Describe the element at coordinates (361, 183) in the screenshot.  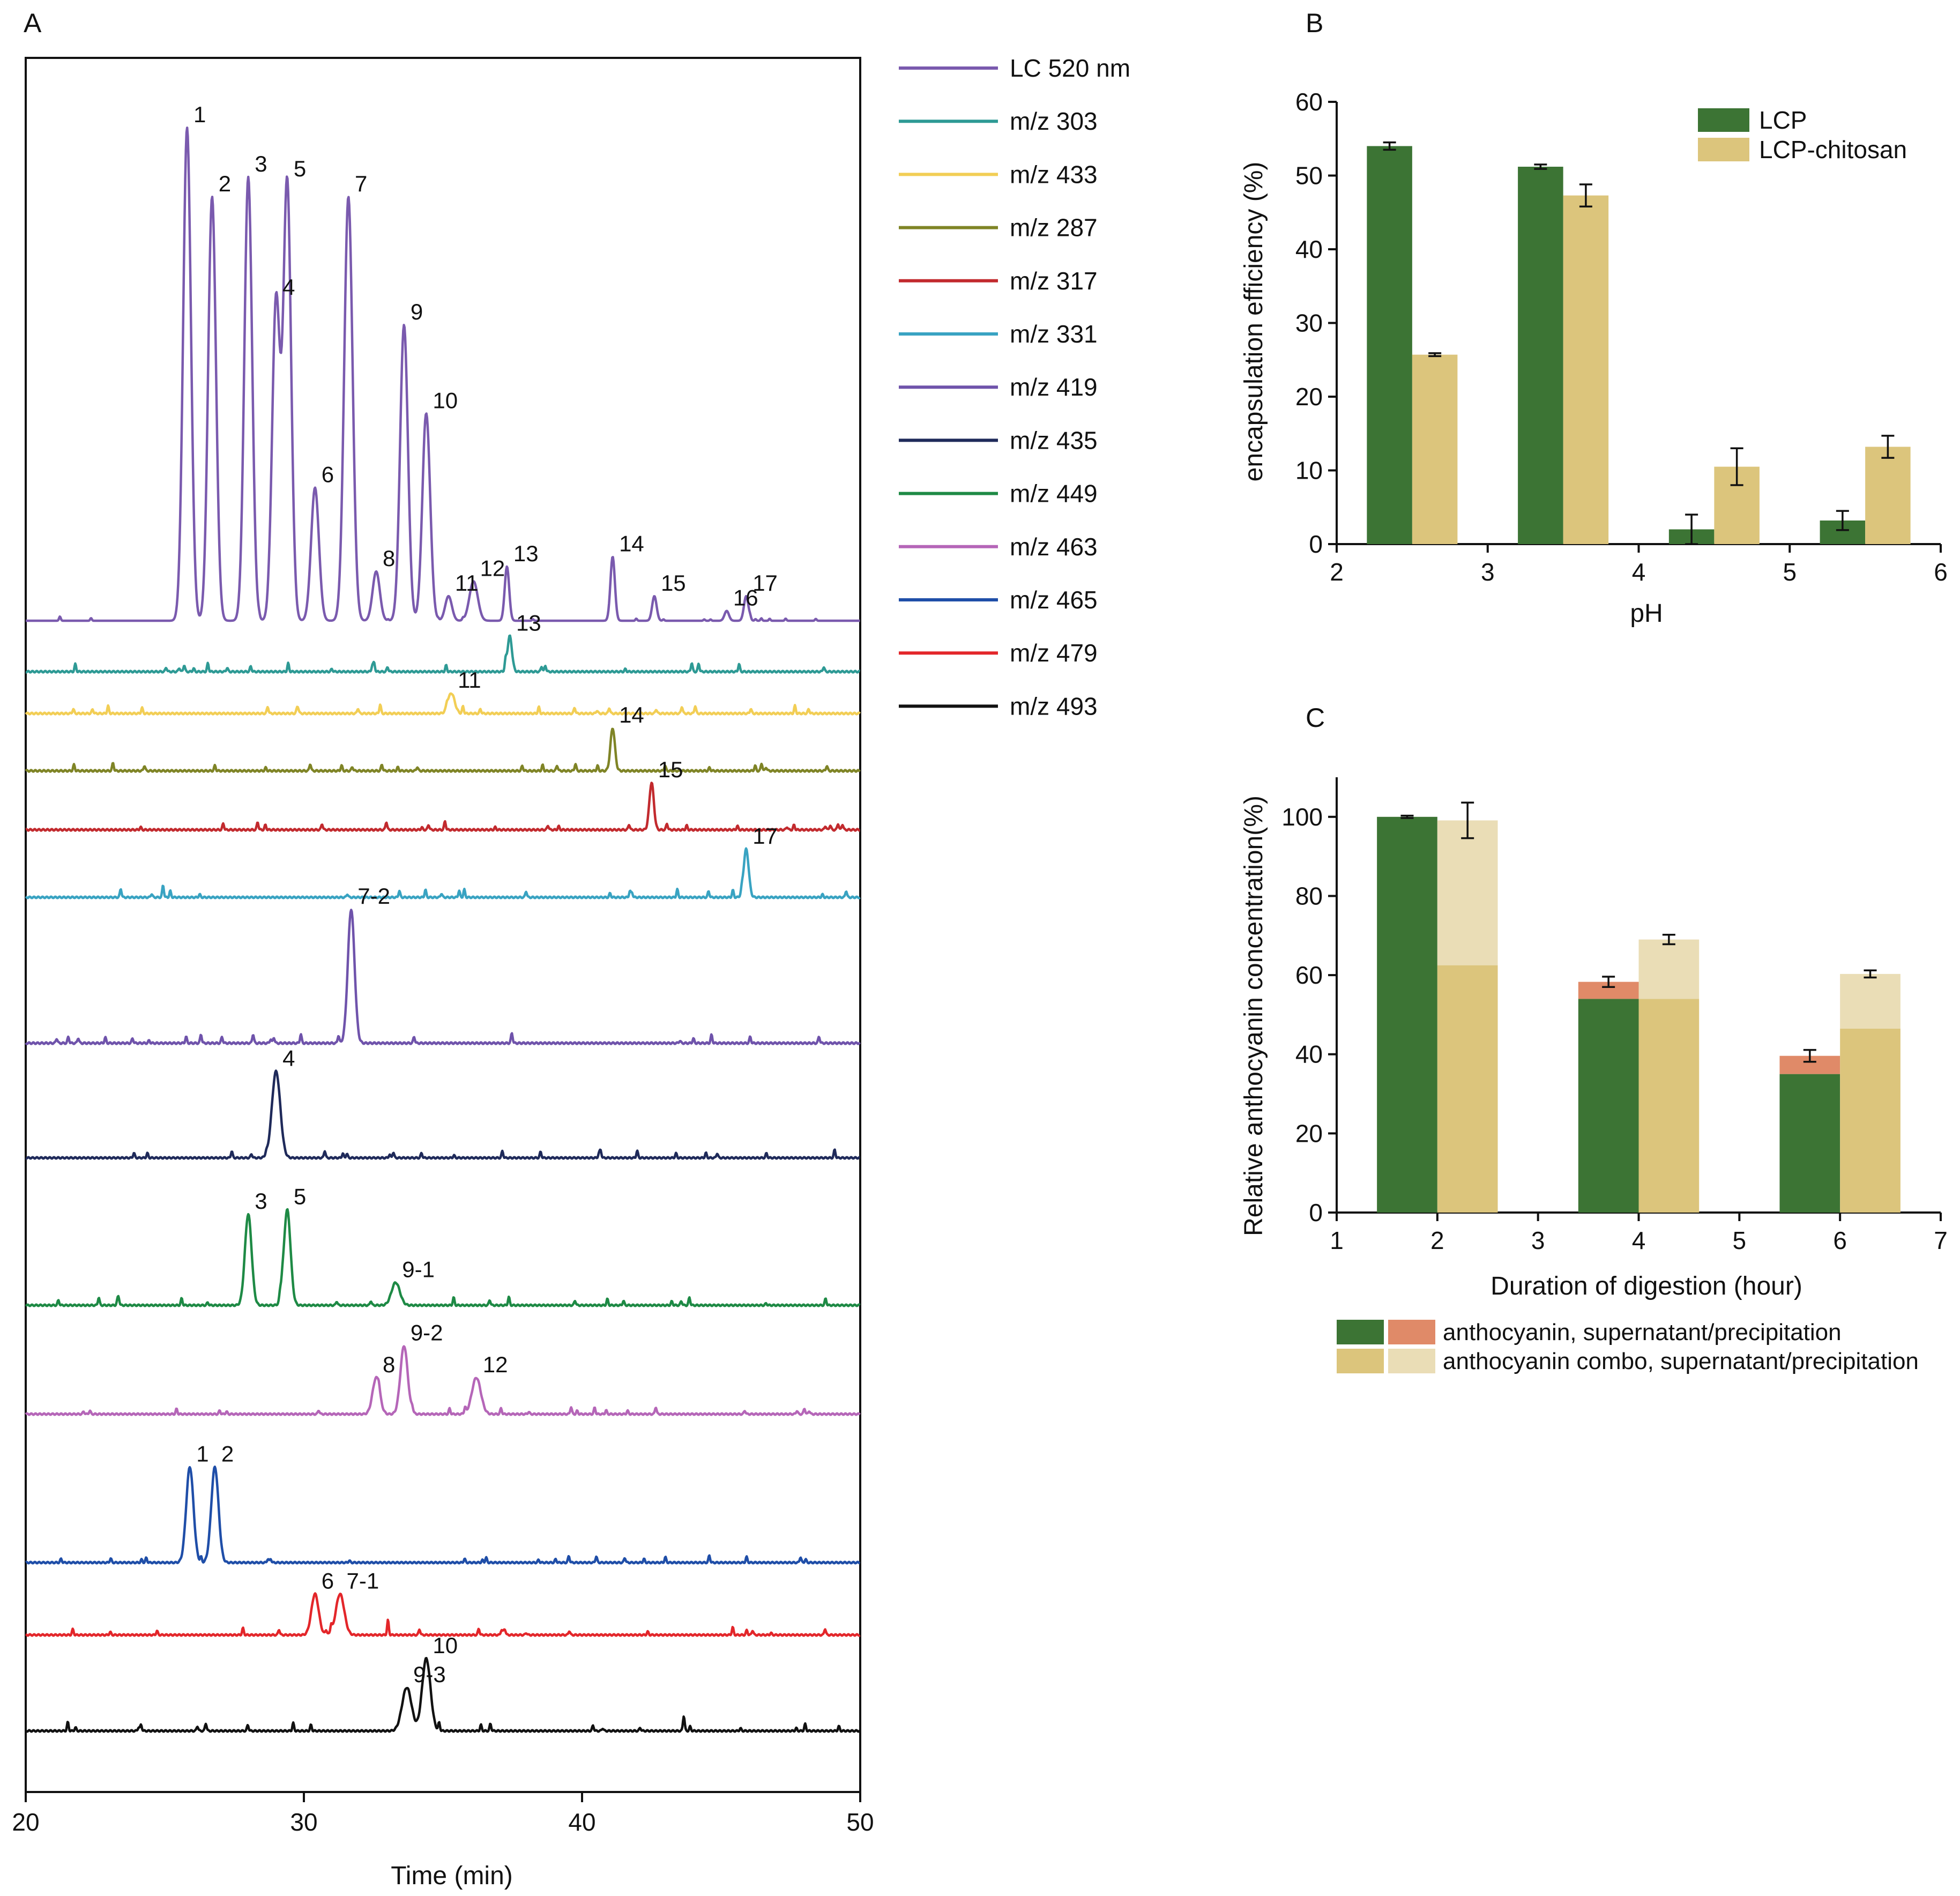
I see `peak-label: 7` at that location.